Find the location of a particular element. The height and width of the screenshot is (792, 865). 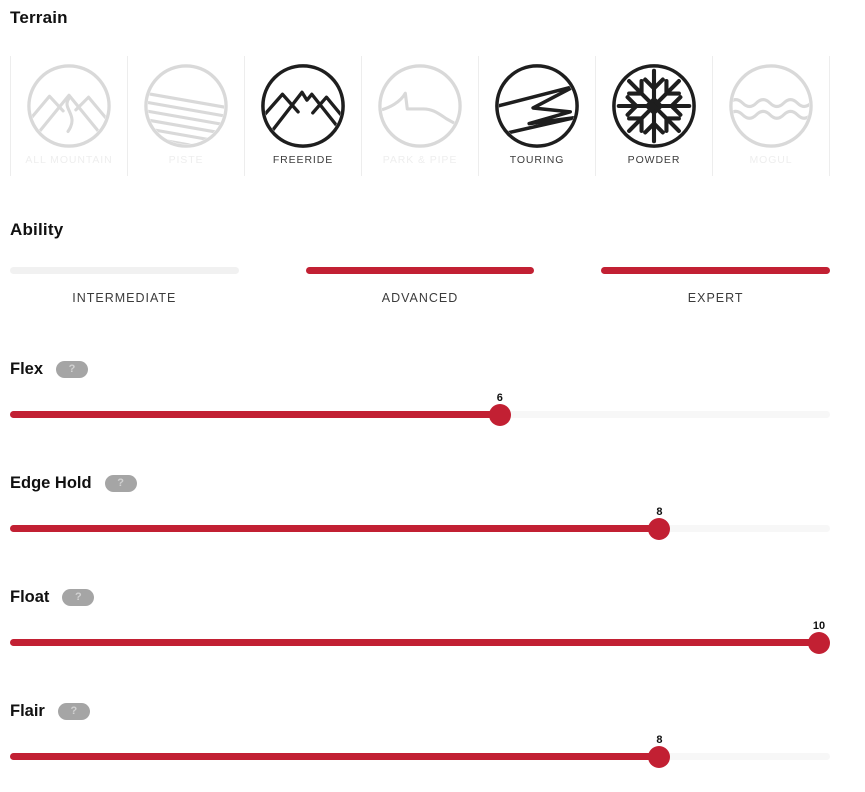

slider-edge-hold: Edge Hold ? 8 is located at coordinates (420, 506).